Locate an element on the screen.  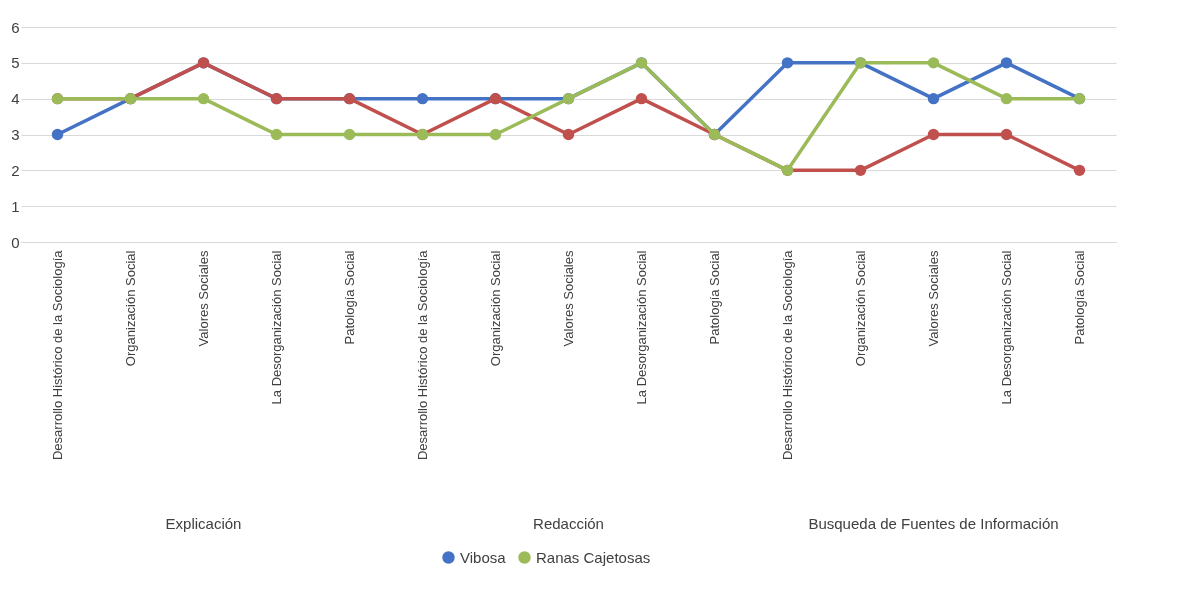
legend-label: Ranas Cajetosas is located at coordinates (593, 557).